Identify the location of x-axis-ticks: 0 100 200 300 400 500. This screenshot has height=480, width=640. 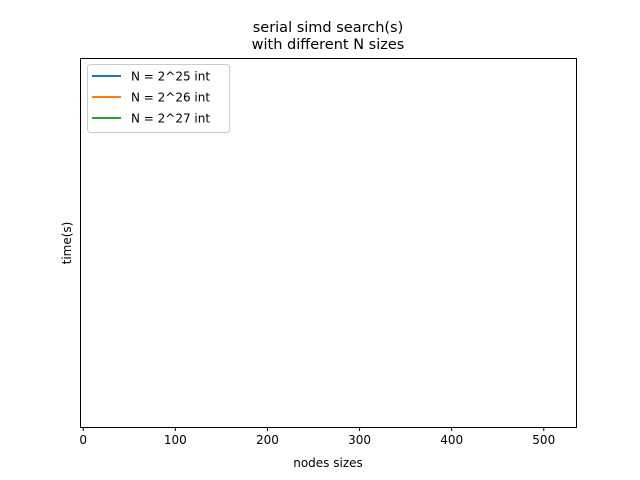
(317, 437).